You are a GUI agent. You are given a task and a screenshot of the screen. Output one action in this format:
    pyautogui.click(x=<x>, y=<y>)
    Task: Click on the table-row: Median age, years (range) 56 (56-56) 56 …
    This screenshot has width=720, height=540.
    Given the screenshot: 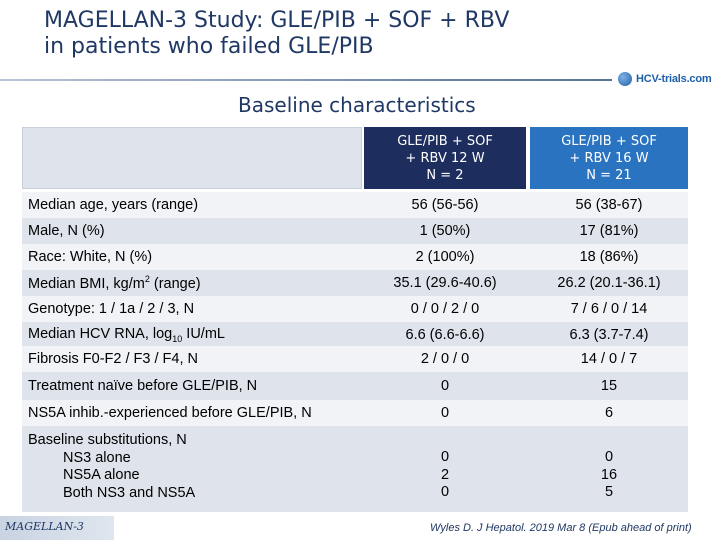 What is the action you would take?
    pyautogui.click(x=355, y=205)
    